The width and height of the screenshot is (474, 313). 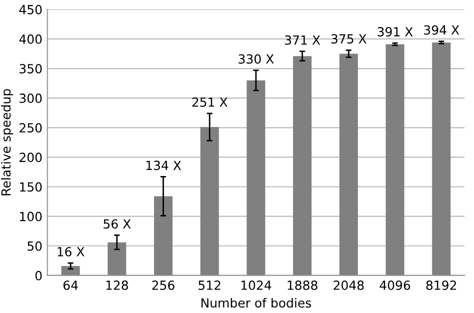 I want to click on data-label: 251 X, so click(x=210, y=102).